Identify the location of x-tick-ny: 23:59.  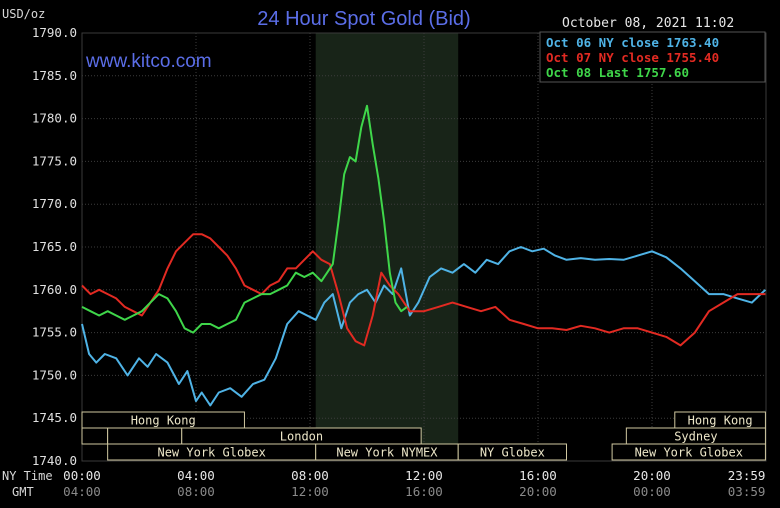
(747, 475).